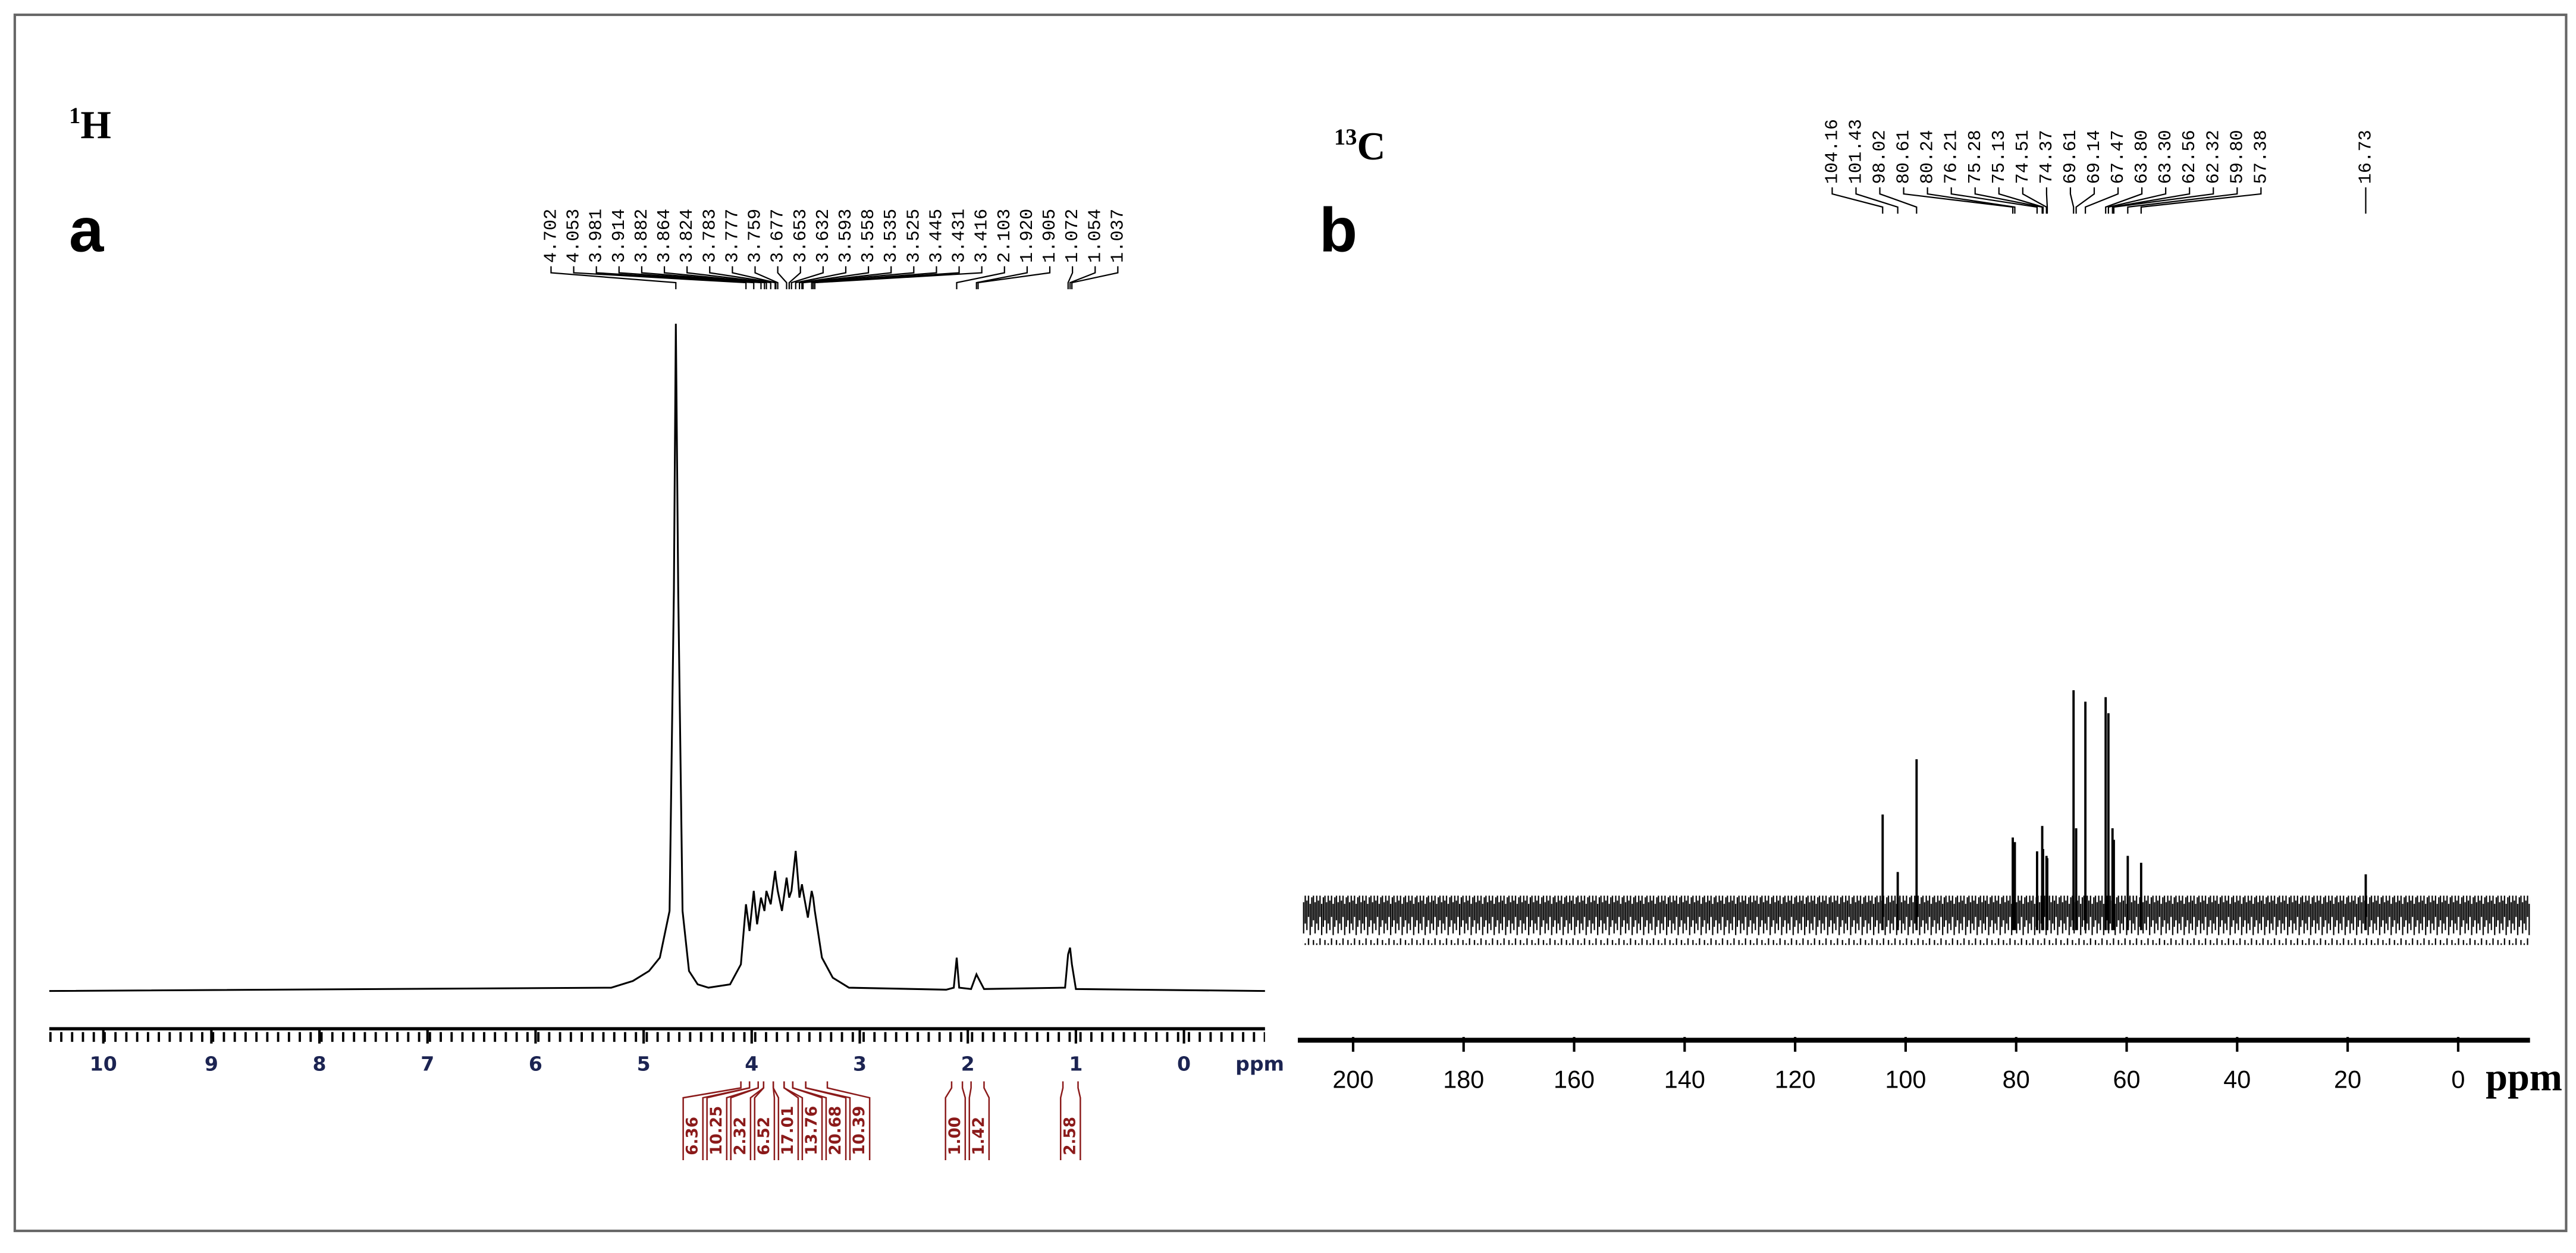 The width and height of the screenshot is (2576, 1253). Describe the element at coordinates (551, 236) in the screenshot. I see `peak-label: 4.702` at that location.